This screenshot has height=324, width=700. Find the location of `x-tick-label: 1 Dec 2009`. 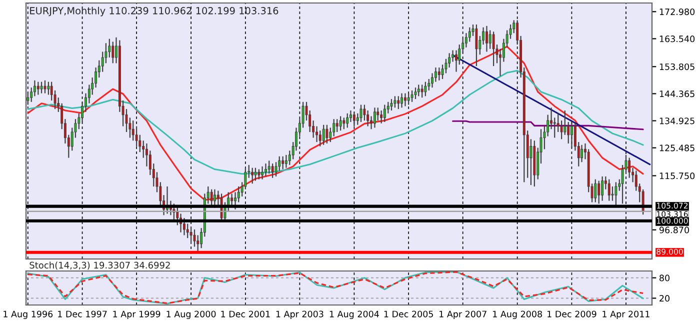

x-tick-label: 1 Dec 2009 is located at coordinates (572, 314).